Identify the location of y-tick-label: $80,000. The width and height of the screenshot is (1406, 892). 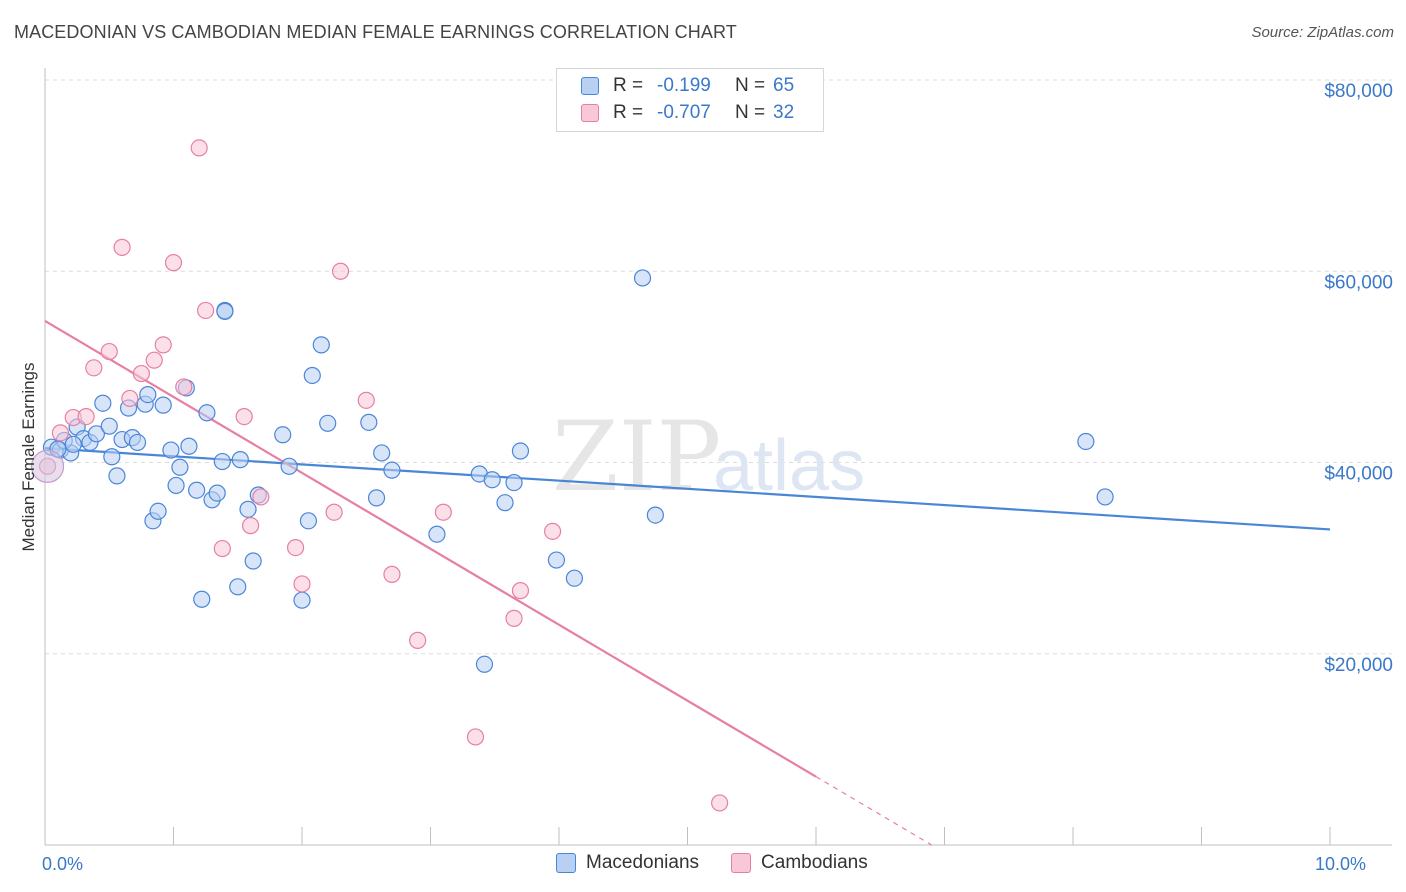
(1358, 91).